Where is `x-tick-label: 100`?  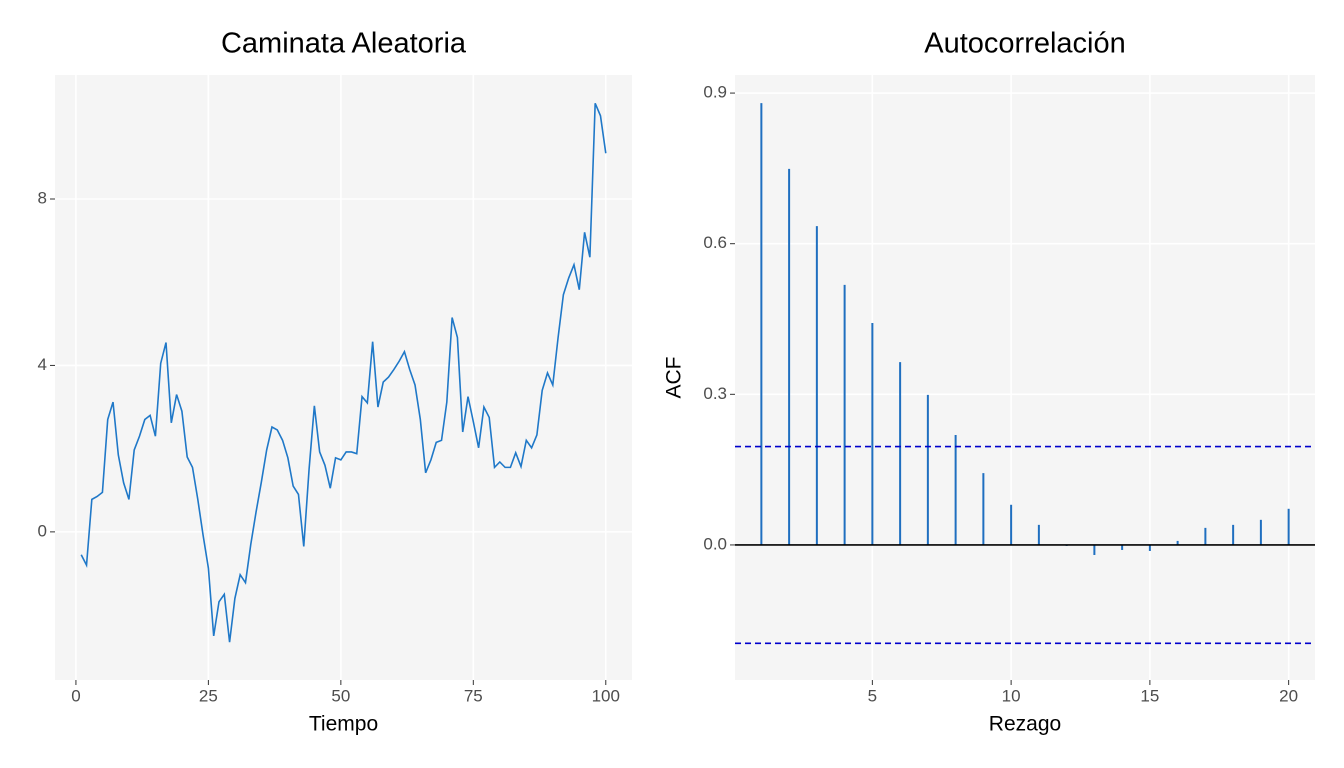 x-tick-label: 100 is located at coordinates (606, 695).